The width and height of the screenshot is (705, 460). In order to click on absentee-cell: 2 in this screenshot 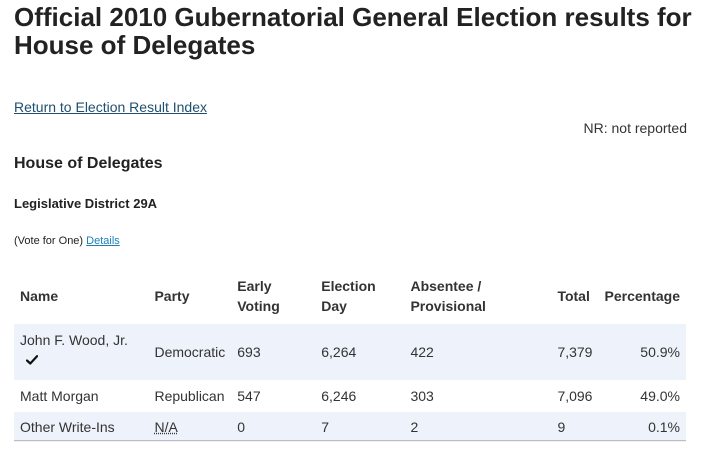, I will do `click(478, 427)`.